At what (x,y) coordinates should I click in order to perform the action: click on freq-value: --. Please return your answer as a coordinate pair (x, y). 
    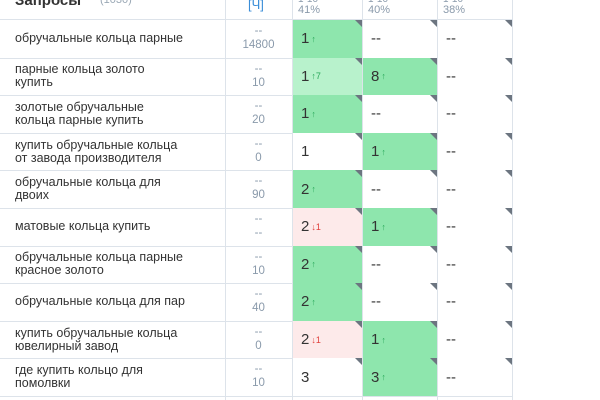
    Looking at the image, I should click on (258, 233).